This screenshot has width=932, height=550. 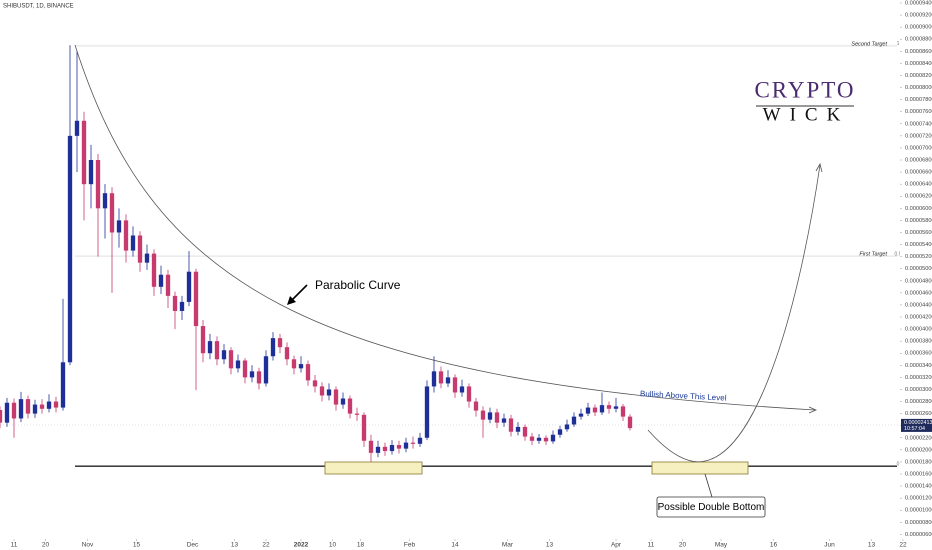 I want to click on x-tick-label: Mar, so click(x=508, y=545).